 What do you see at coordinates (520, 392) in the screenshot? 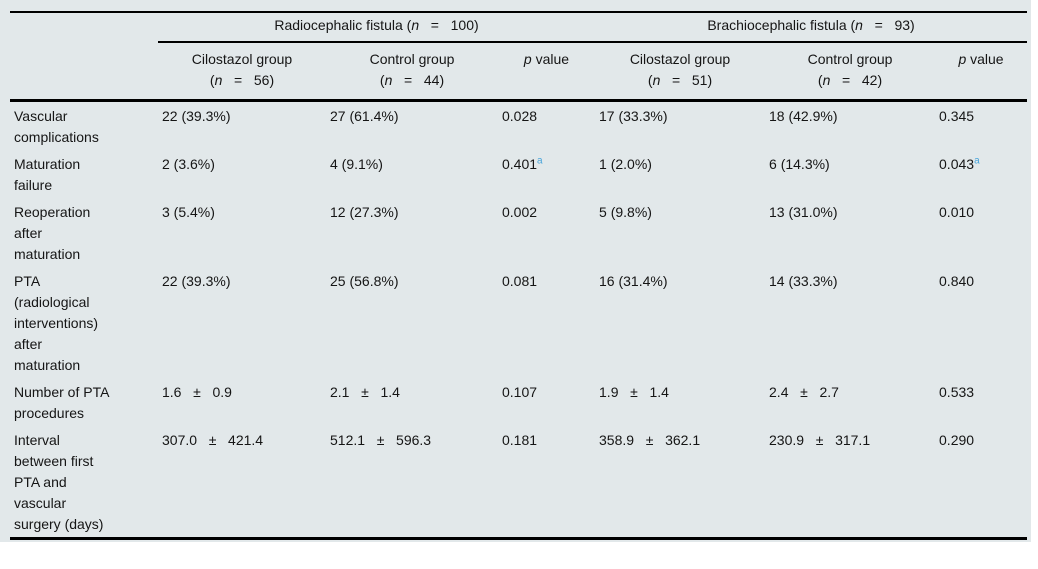
I see `cell-text: 0.107` at bounding box center [520, 392].